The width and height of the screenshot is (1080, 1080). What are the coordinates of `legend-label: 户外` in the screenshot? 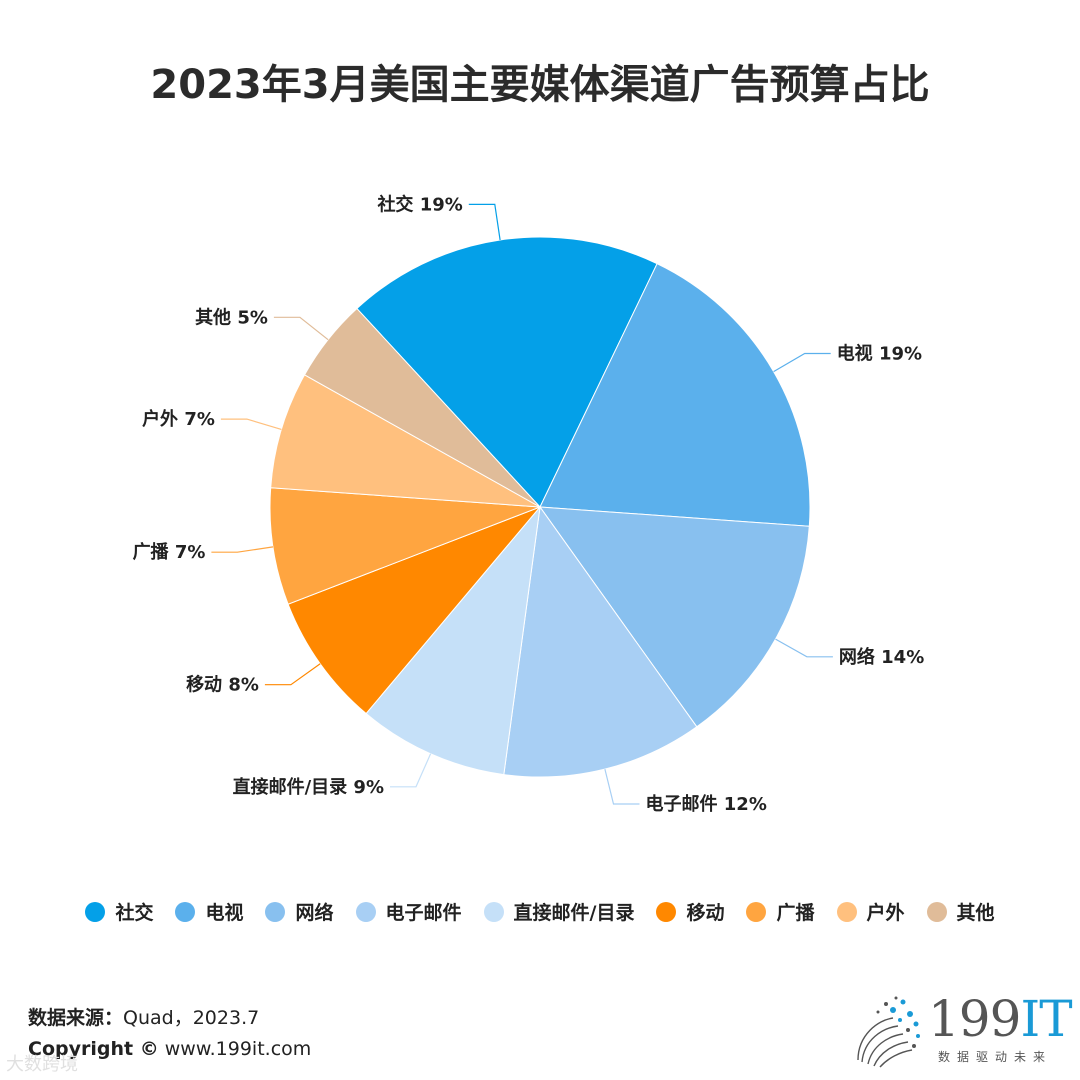 It's located at (885, 913).